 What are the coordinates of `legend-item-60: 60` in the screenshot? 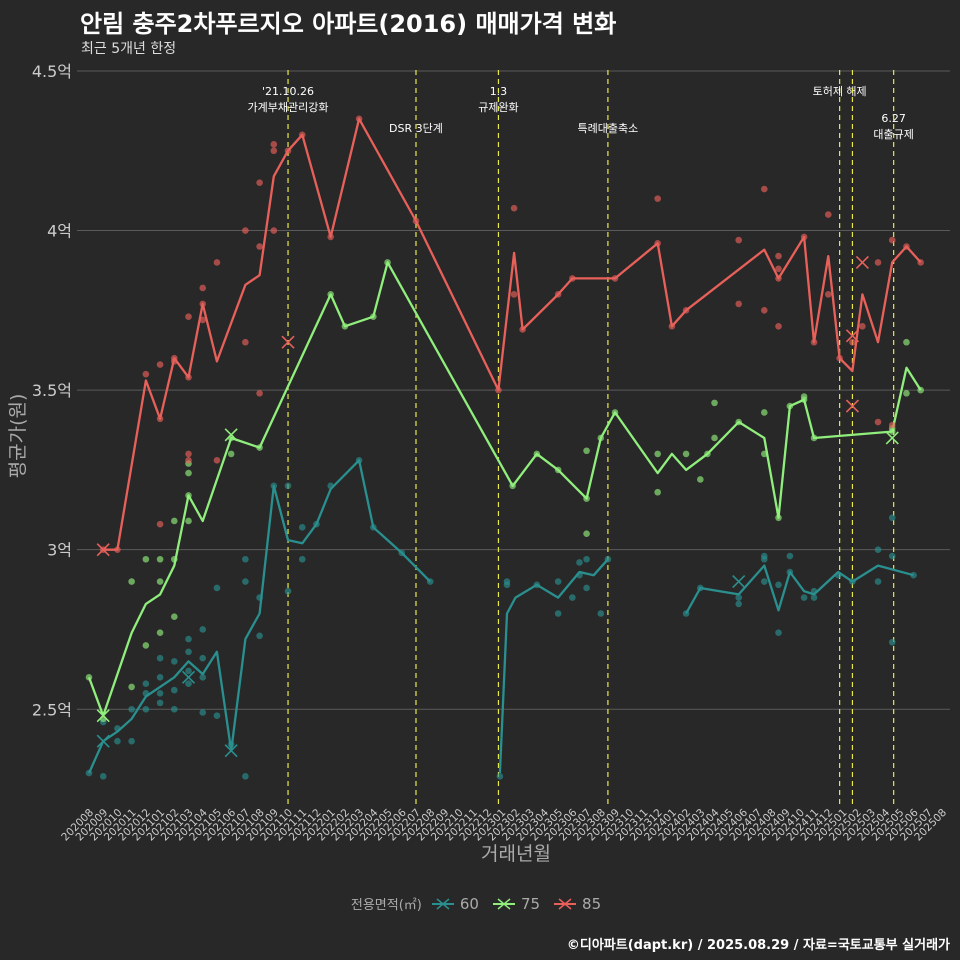 It's located at (455, 904).